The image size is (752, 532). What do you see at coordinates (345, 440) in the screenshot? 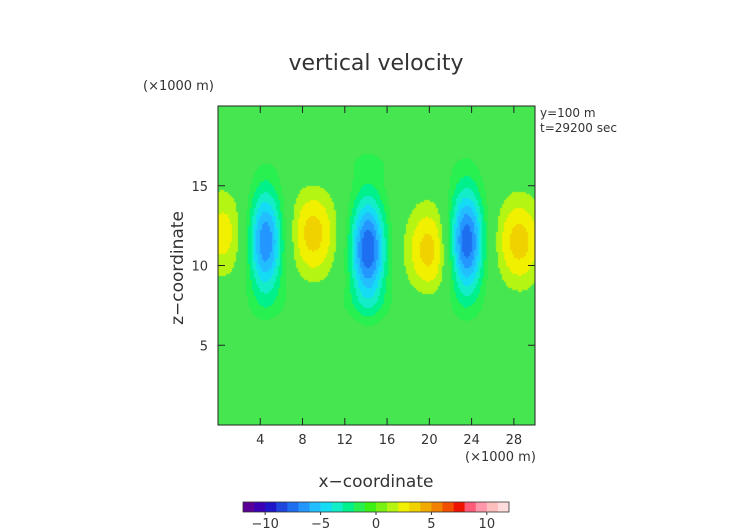
I see `x-tick-label: 12` at bounding box center [345, 440].